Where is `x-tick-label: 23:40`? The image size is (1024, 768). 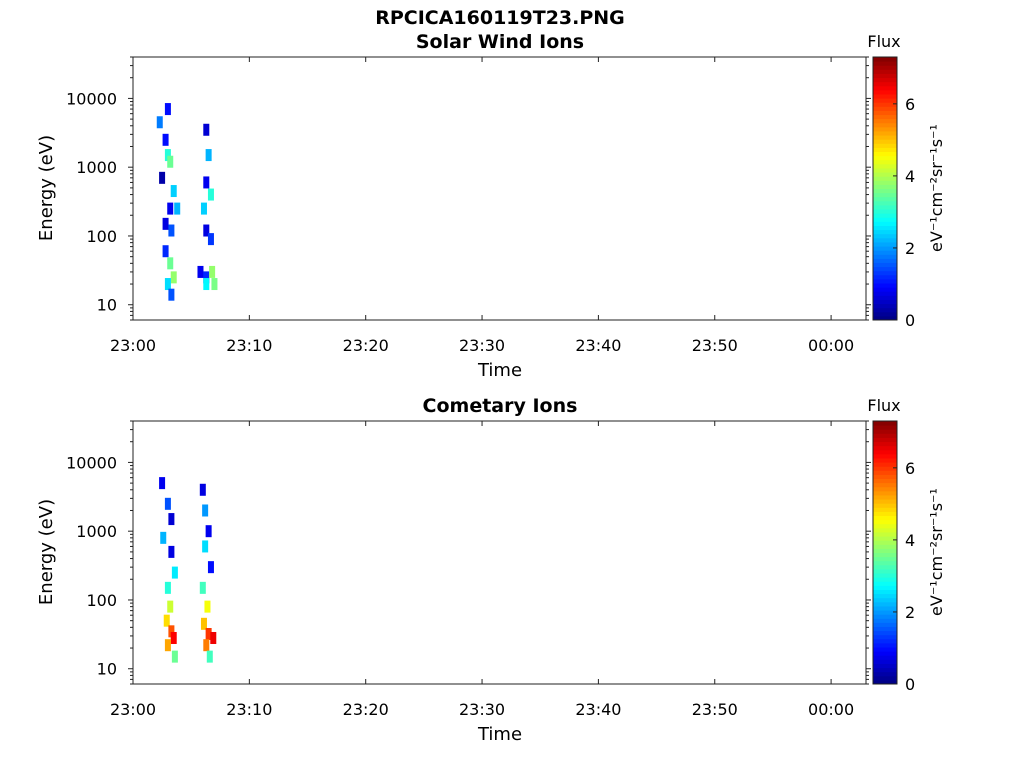
x-tick-label: 23:40 is located at coordinates (598, 709).